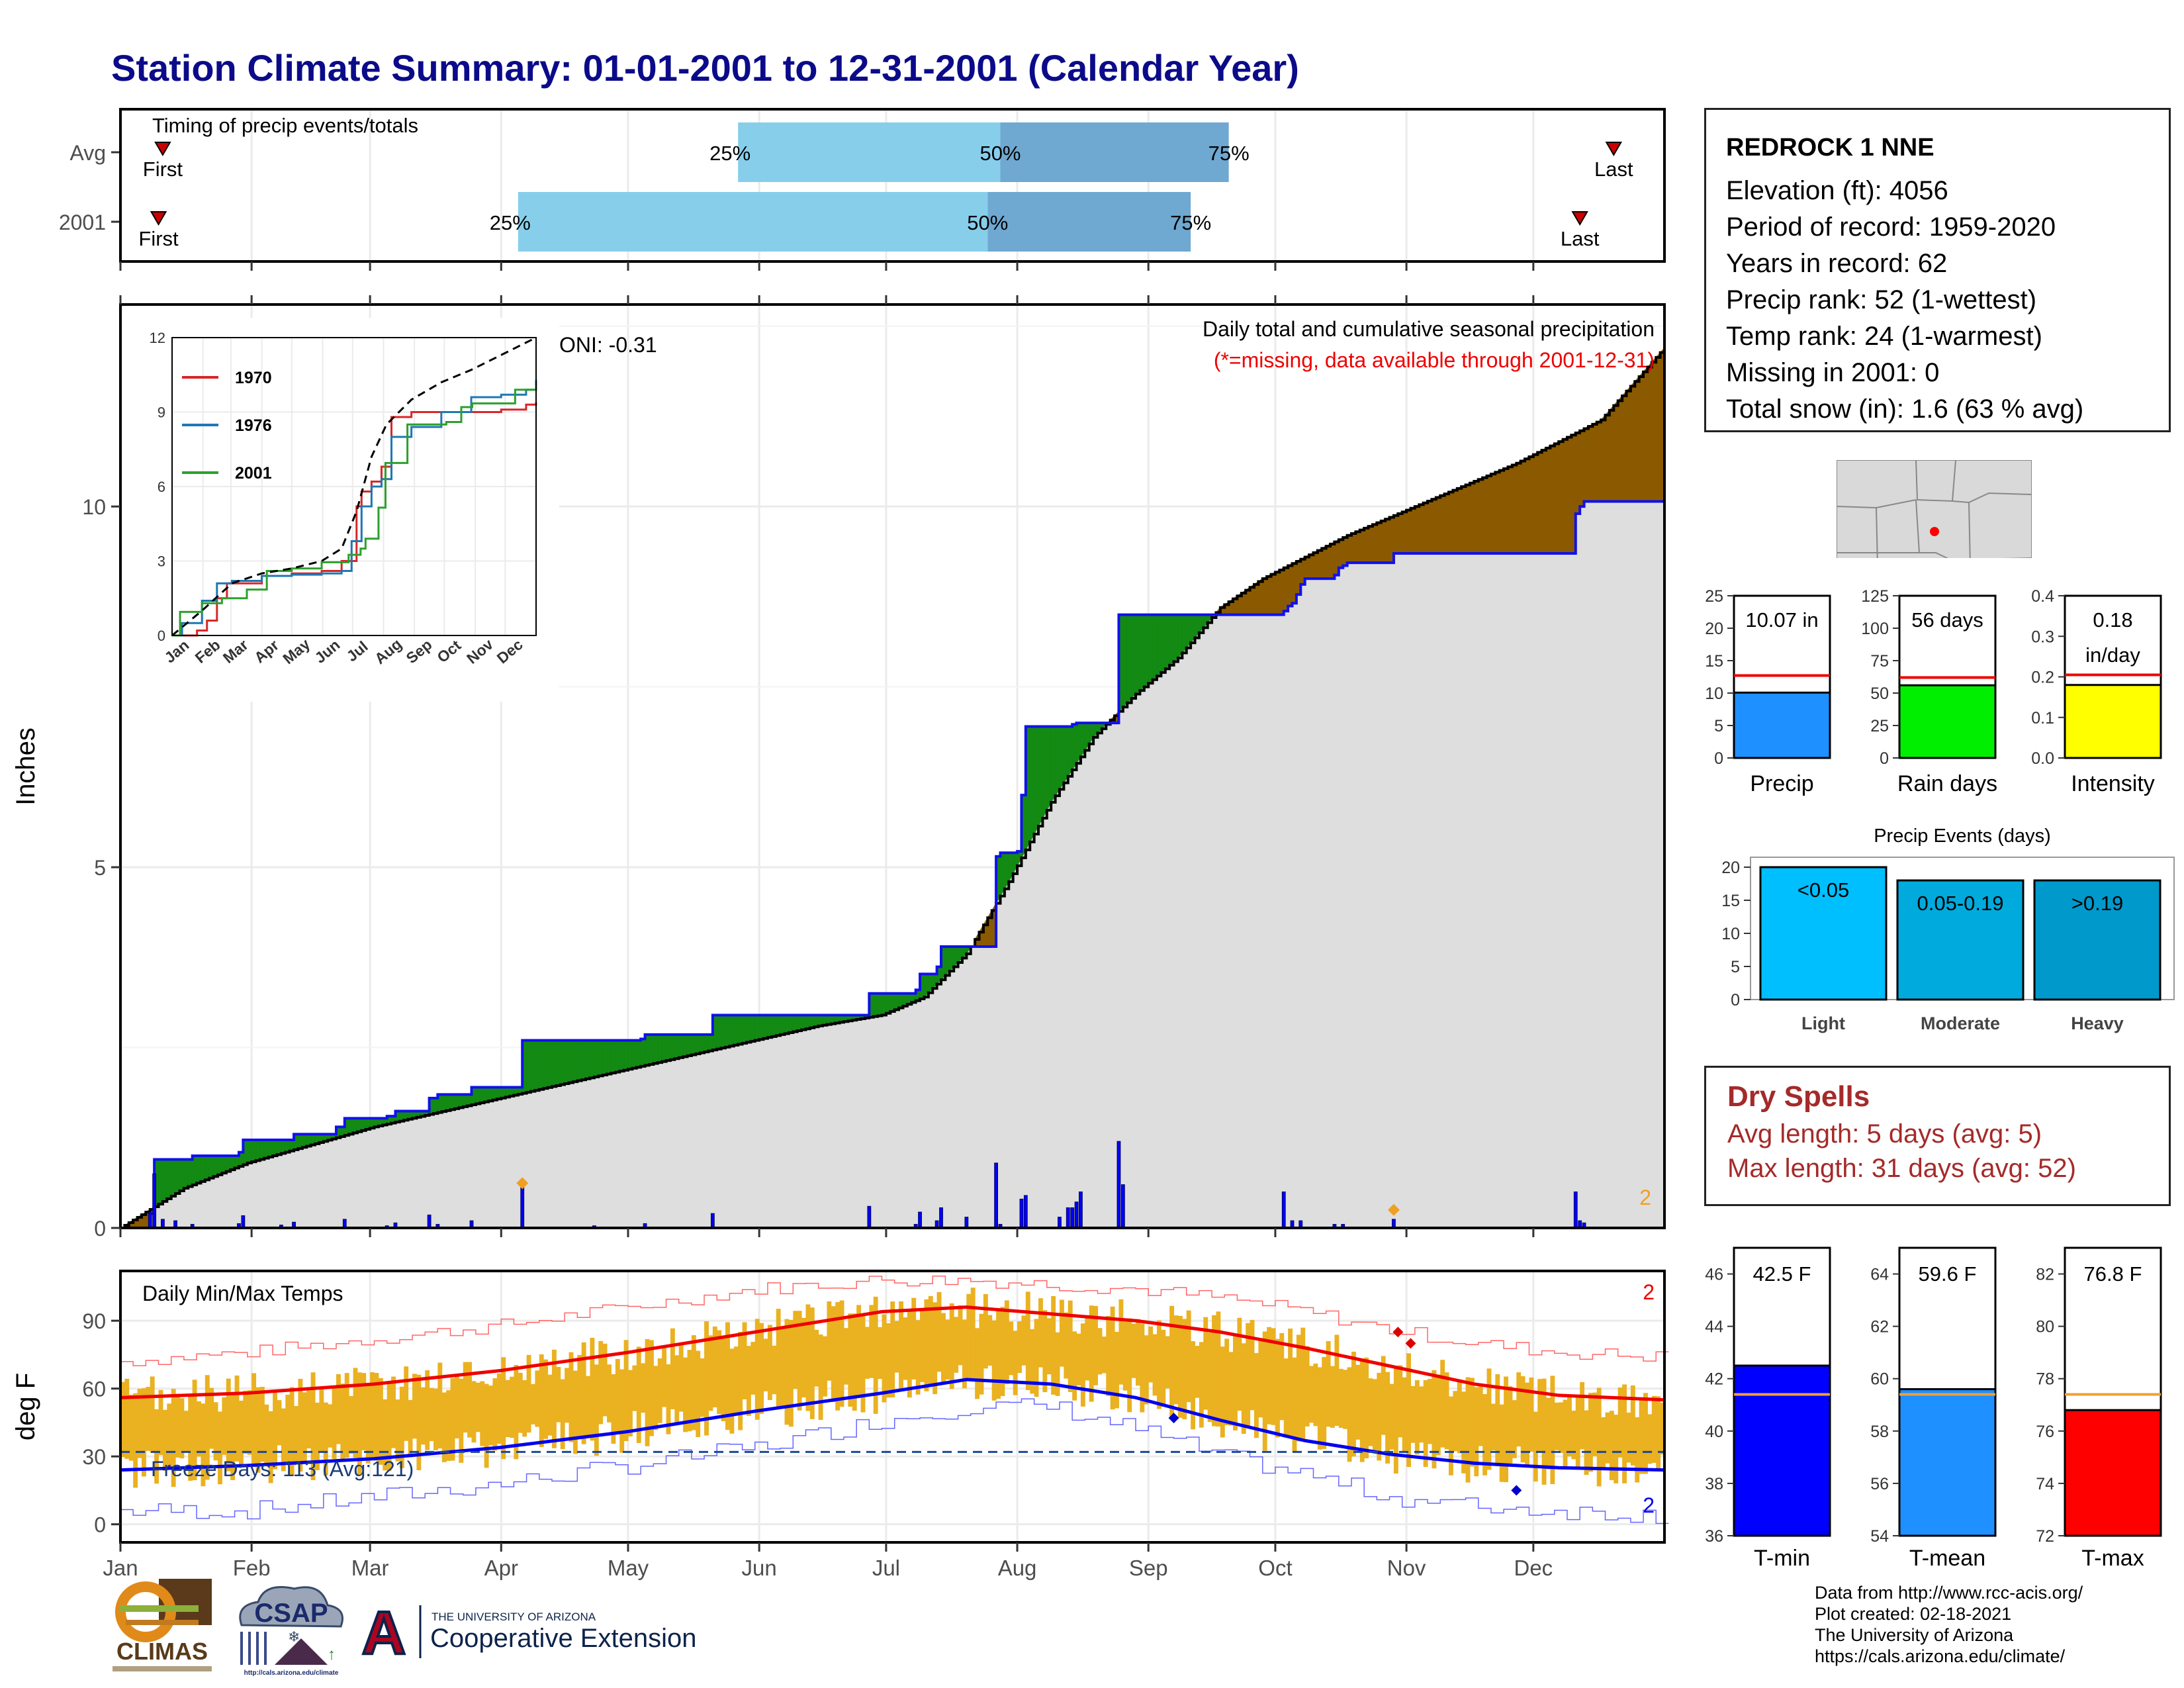  What do you see at coordinates (253, 473) in the screenshot?
I see `inset-legend-label: 2001` at bounding box center [253, 473].